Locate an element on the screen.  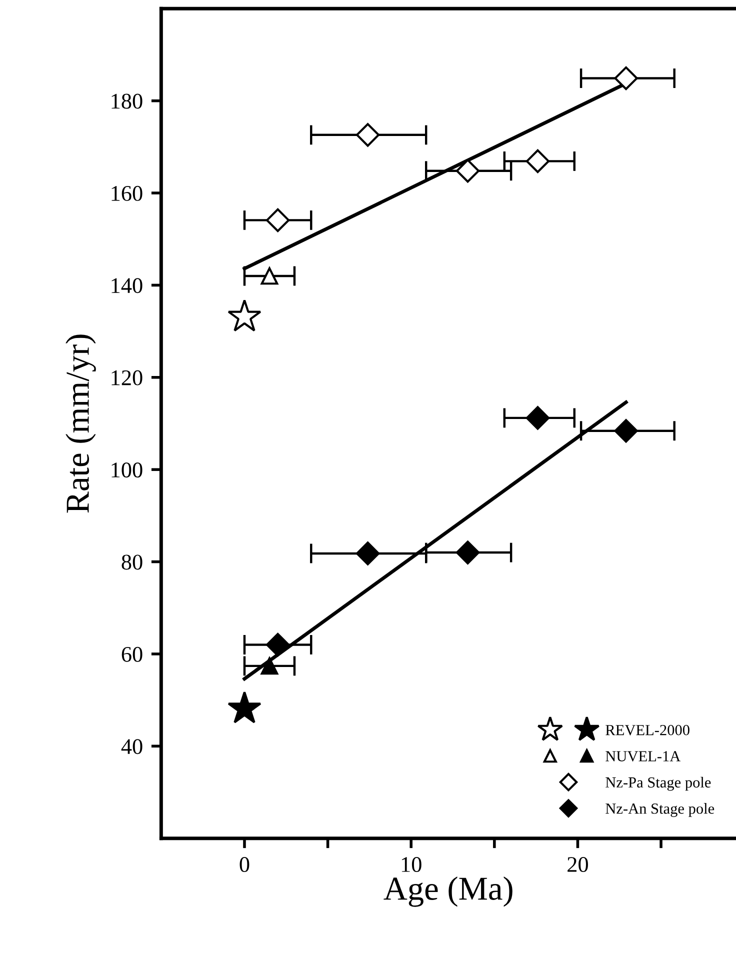
legend-label: NUVEL-1A is located at coordinates (643, 756).